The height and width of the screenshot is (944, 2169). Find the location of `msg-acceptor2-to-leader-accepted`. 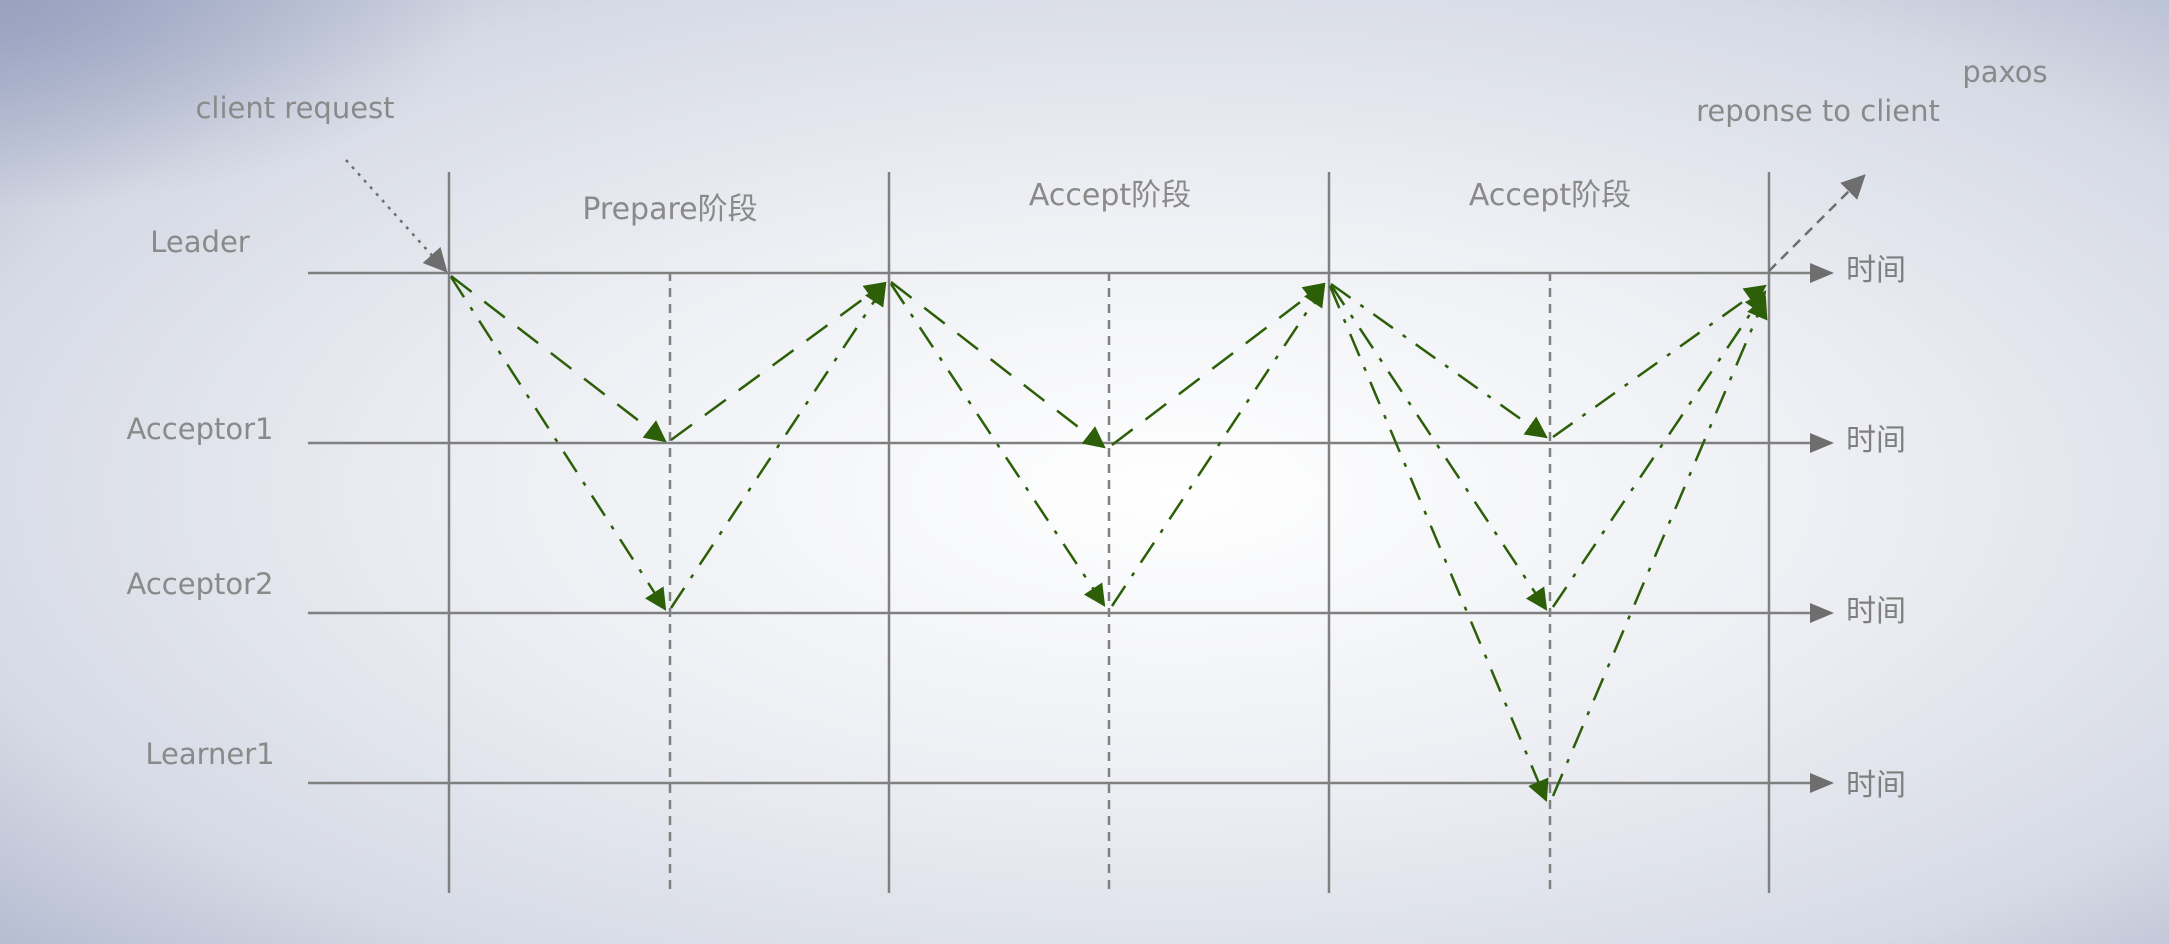

msg-acceptor2-to-leader-accepted is located at coordinates (1218, 445).